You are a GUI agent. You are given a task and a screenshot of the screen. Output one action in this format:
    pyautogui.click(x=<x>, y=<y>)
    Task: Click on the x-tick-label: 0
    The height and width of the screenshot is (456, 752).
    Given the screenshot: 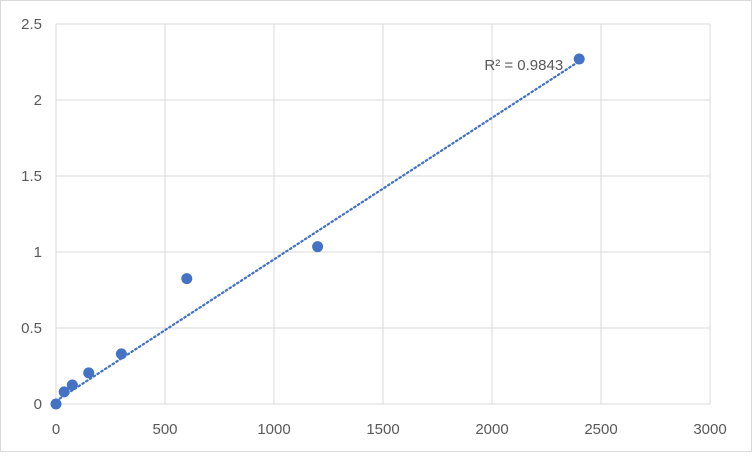 What is the action you would take?
    pyautogui.click(x=56, y=429)
    